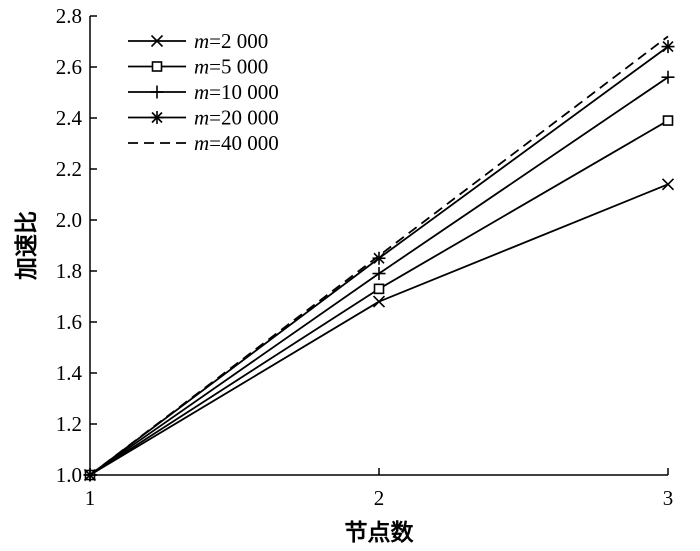 The image size is (700, 551). Describe the element at coordinates (26, 246) in the screenshot. I see `y-axis-title: 加速比` at that location.